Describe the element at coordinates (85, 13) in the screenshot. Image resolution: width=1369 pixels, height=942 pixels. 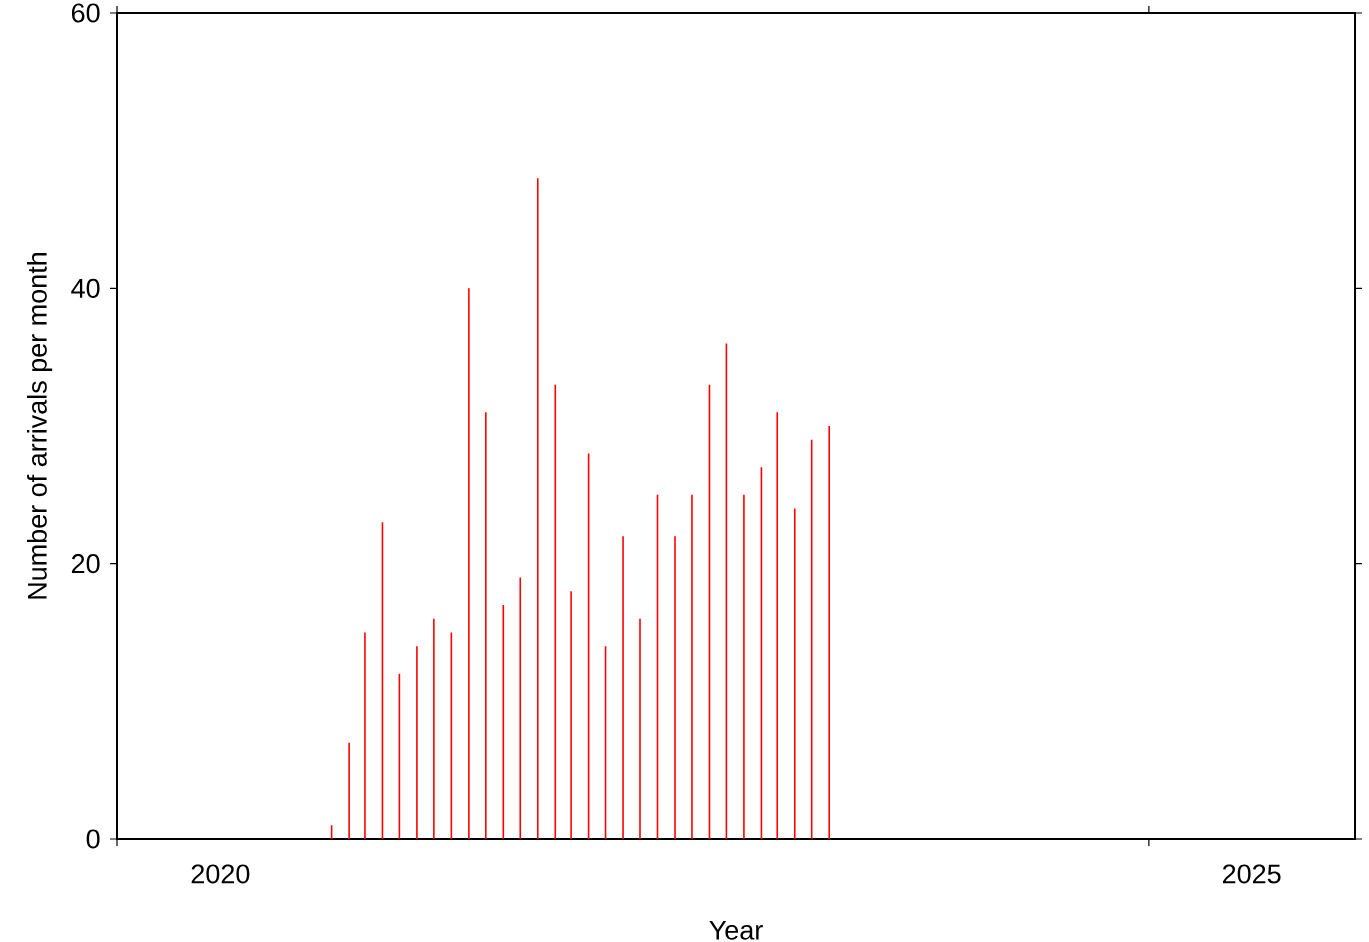
I see `y-tick-label: 60` at that location.